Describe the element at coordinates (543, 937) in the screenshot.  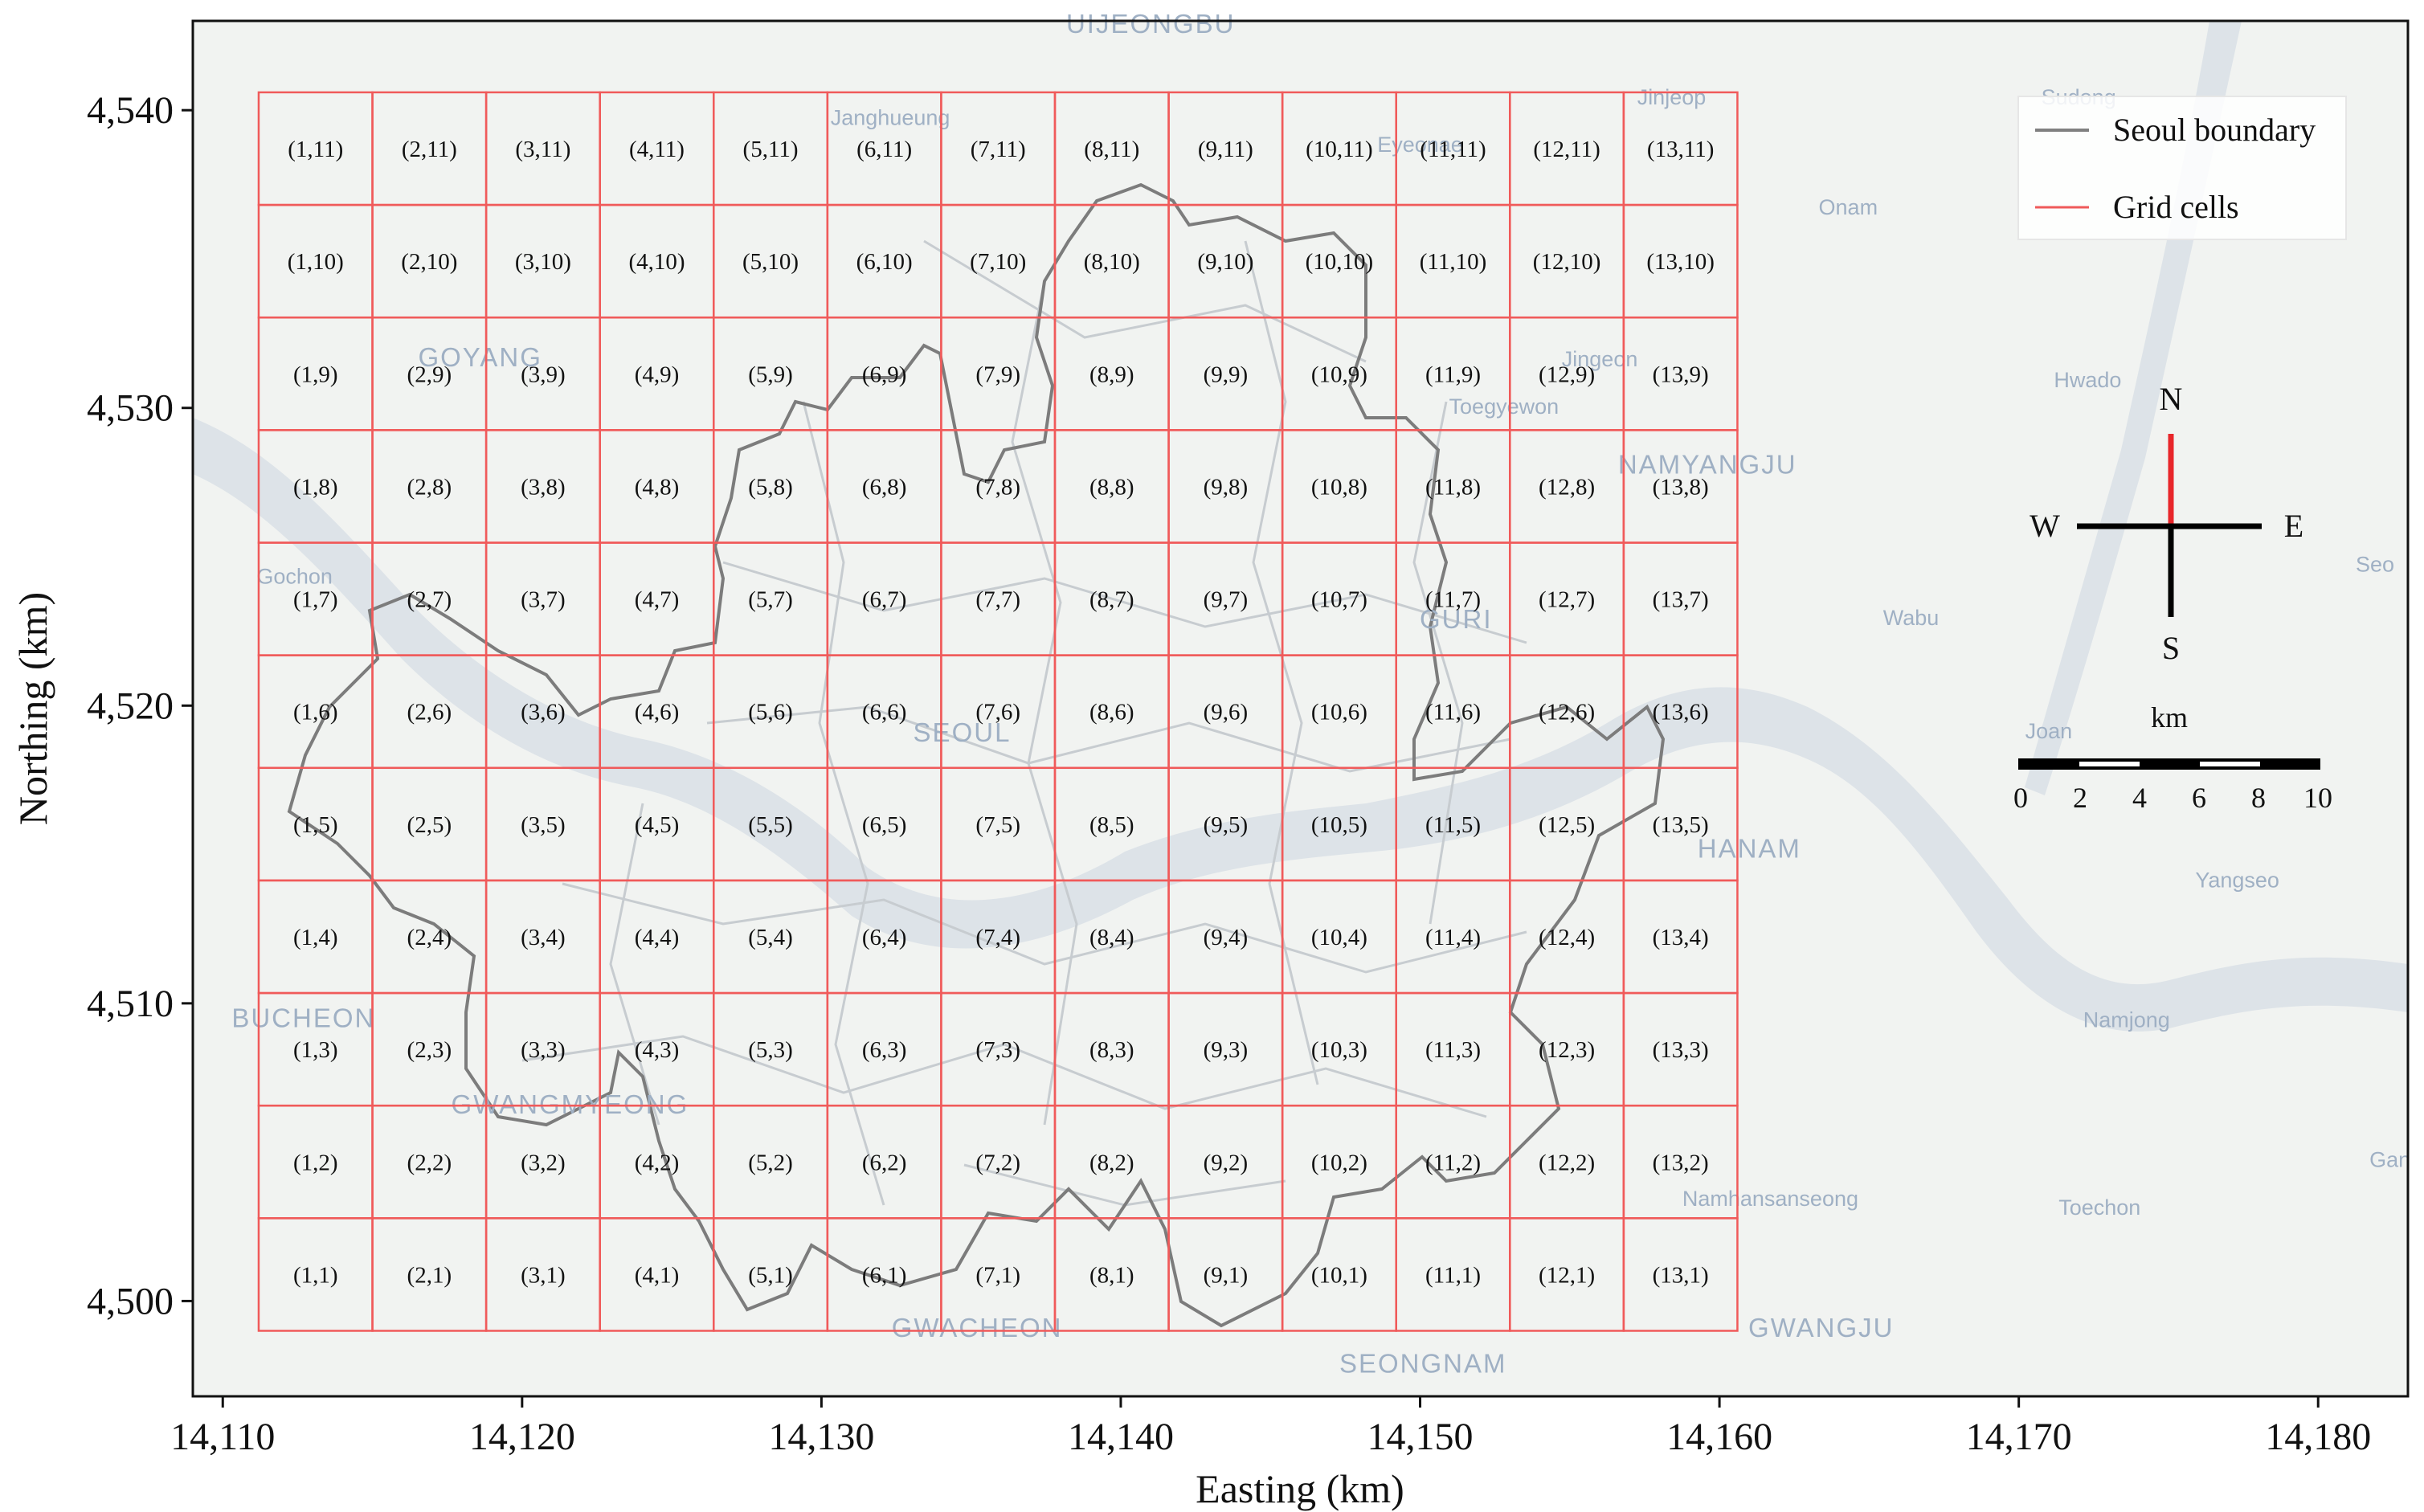
I see `grid-cell-label: (3,4)` at that location.